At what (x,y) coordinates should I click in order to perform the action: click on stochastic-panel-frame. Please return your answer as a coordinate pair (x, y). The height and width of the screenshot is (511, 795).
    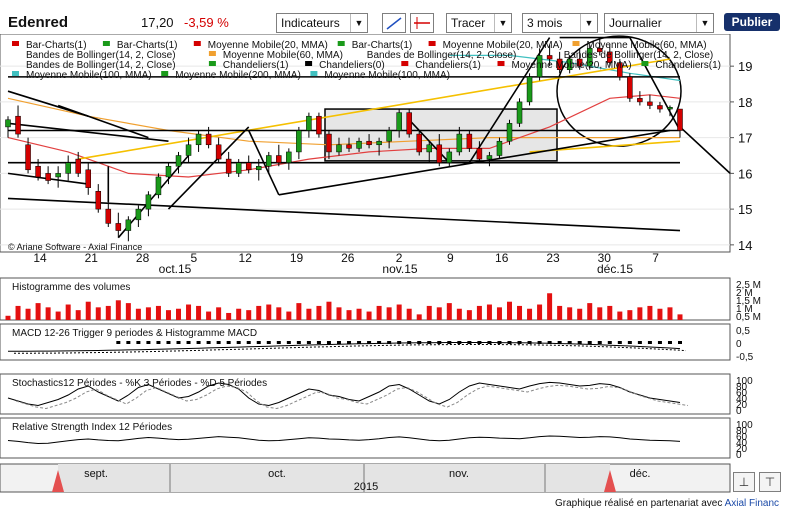
    Looking at the image, I should click on (365, 394).